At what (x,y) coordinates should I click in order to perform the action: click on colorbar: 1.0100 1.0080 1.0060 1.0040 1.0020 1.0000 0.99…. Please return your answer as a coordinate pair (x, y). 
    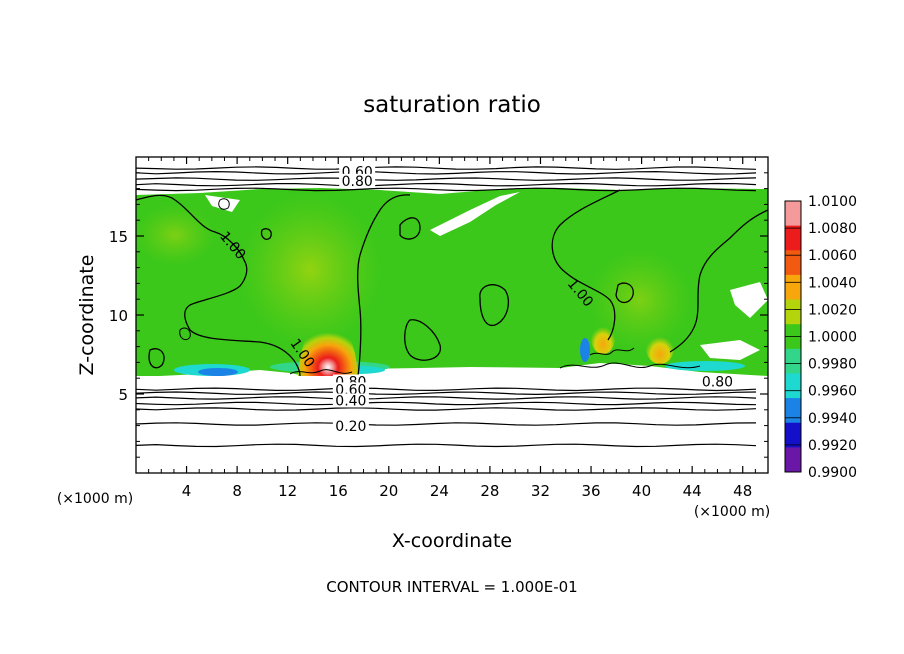
    Looking at the image, I should click on (820, 337).